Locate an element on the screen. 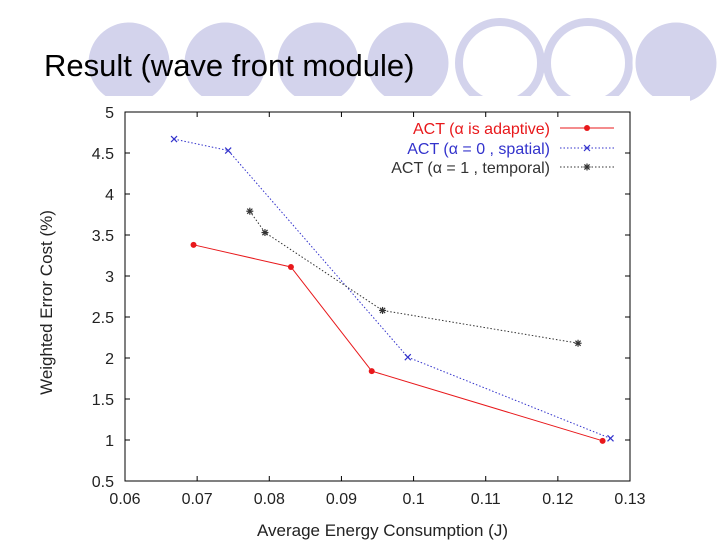  y-tick-label: 5 is located at coordinates (109, 113).